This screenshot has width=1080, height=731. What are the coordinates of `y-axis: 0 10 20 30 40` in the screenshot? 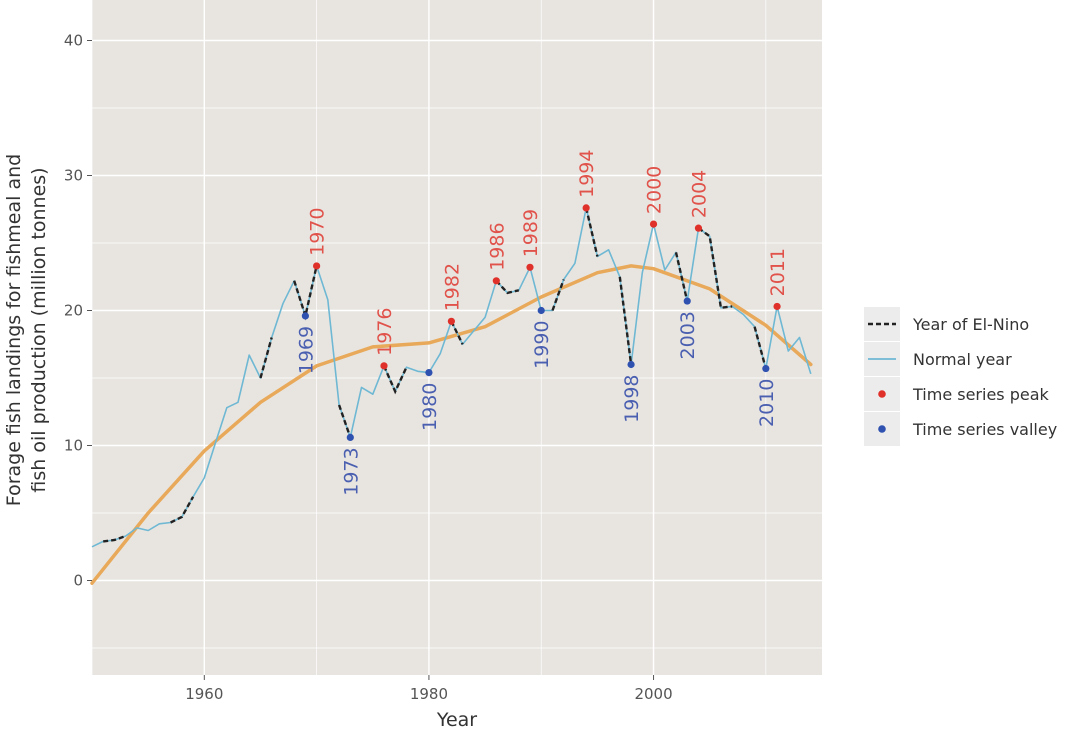 It's located at (78, 311).